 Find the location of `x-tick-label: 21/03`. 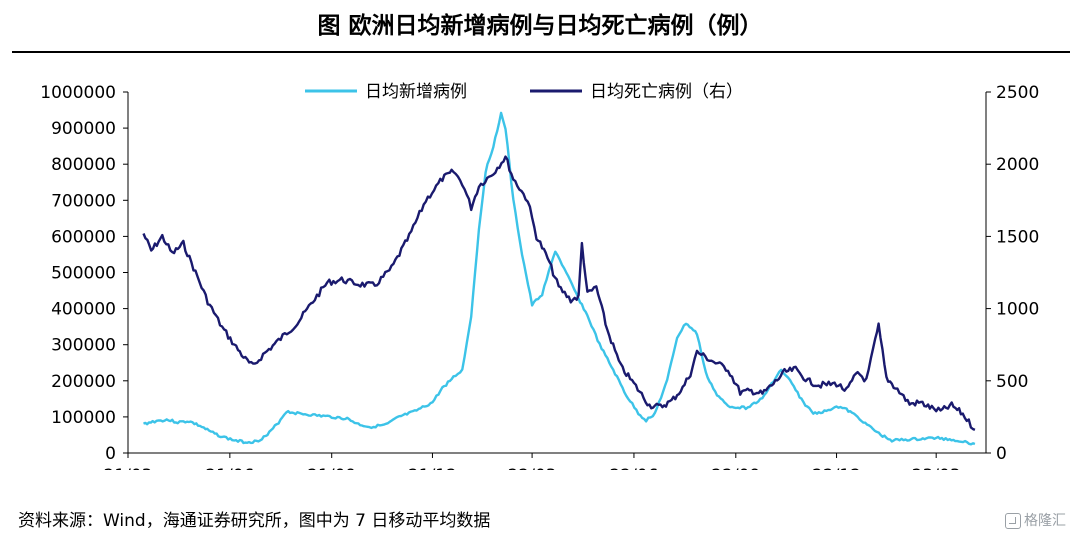

x-tick-label: 21/03 is located at coordinates (128, 468).